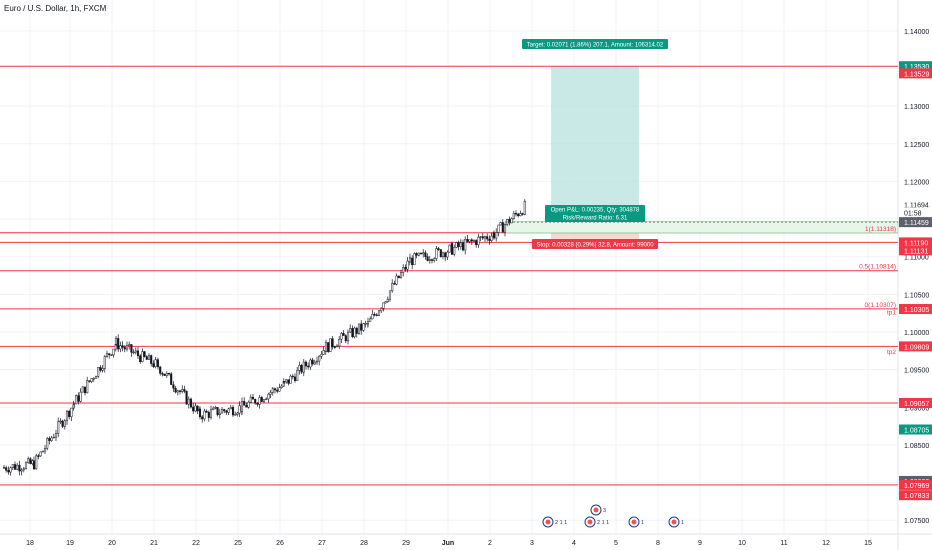 The image size is (932, 550). Describe the element at coordinates (595, 217) in the screenshot. I see `risk-reward-label-bg` at that location.